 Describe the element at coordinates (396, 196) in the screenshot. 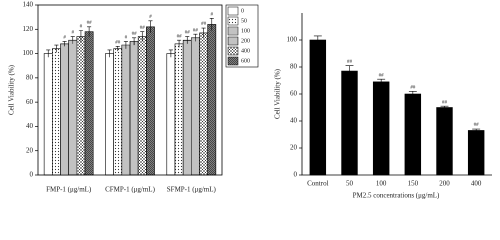

I see `x-axis-label: PM2.5 concentrations (μg/mL)` at that location.